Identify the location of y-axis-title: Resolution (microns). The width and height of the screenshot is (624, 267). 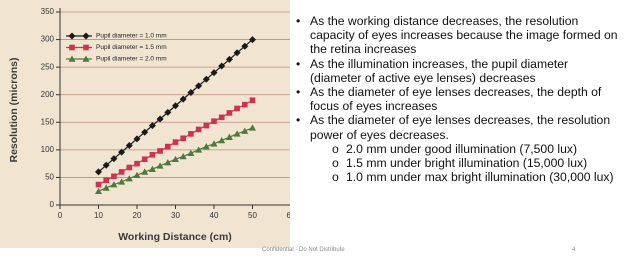
(14, 109).